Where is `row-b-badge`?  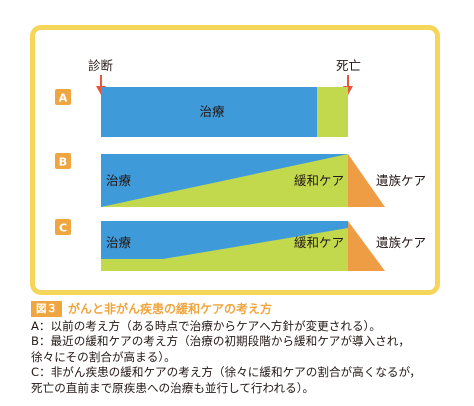
row-b-badge is located at coordinates (63, 161).